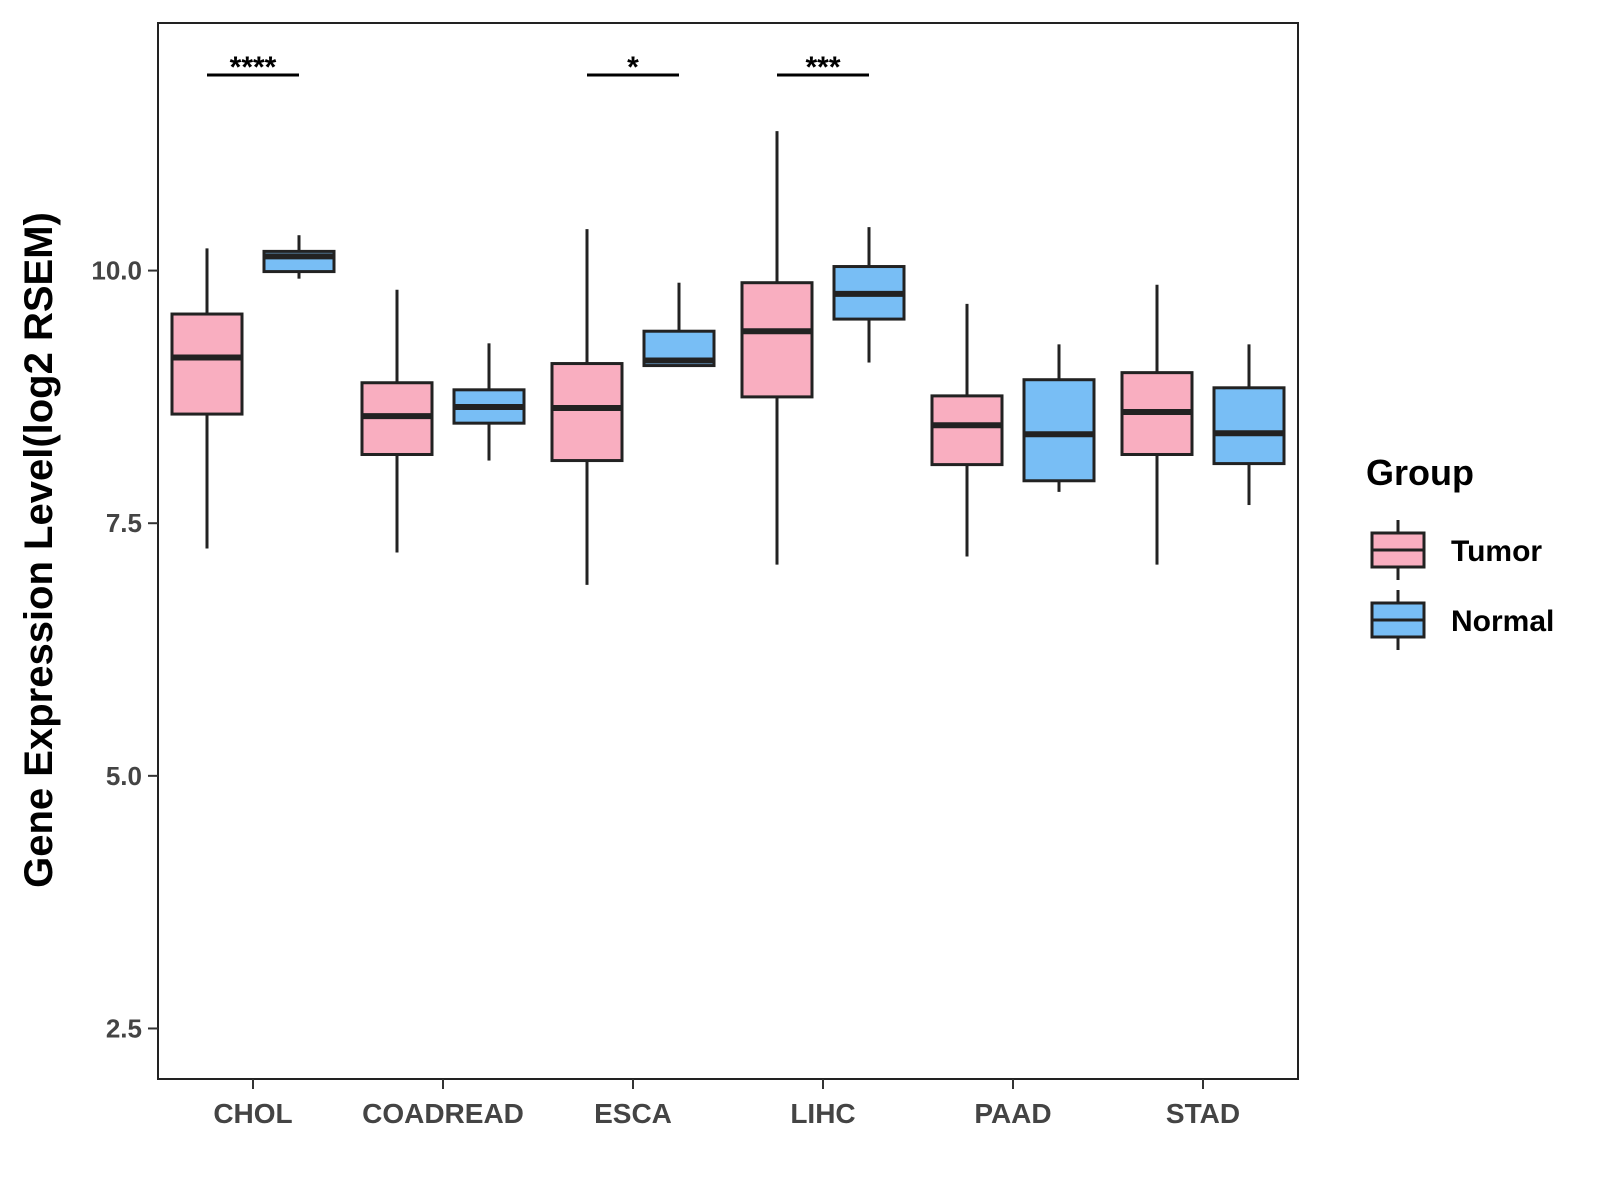  I want to click on x-tick-label-lihc: LIHC, so click(822, 1113).